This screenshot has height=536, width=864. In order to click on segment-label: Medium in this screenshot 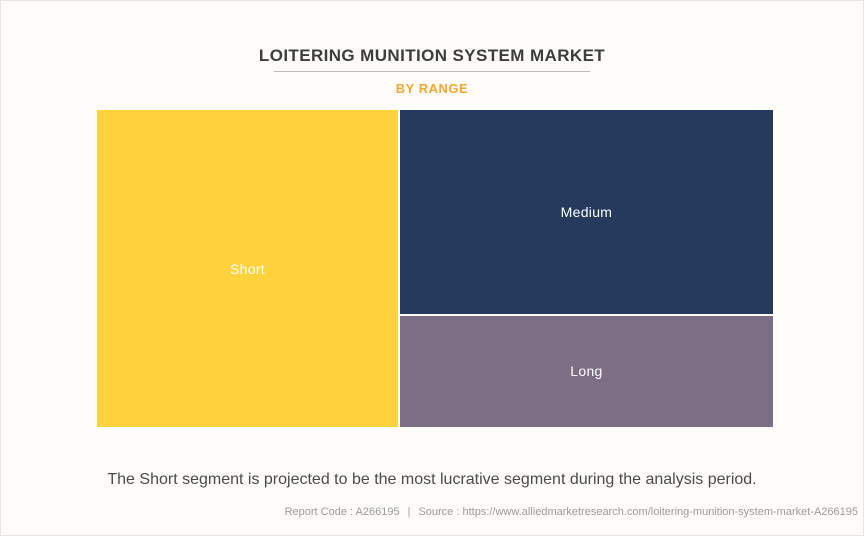, I will do `click(586, 211)`.